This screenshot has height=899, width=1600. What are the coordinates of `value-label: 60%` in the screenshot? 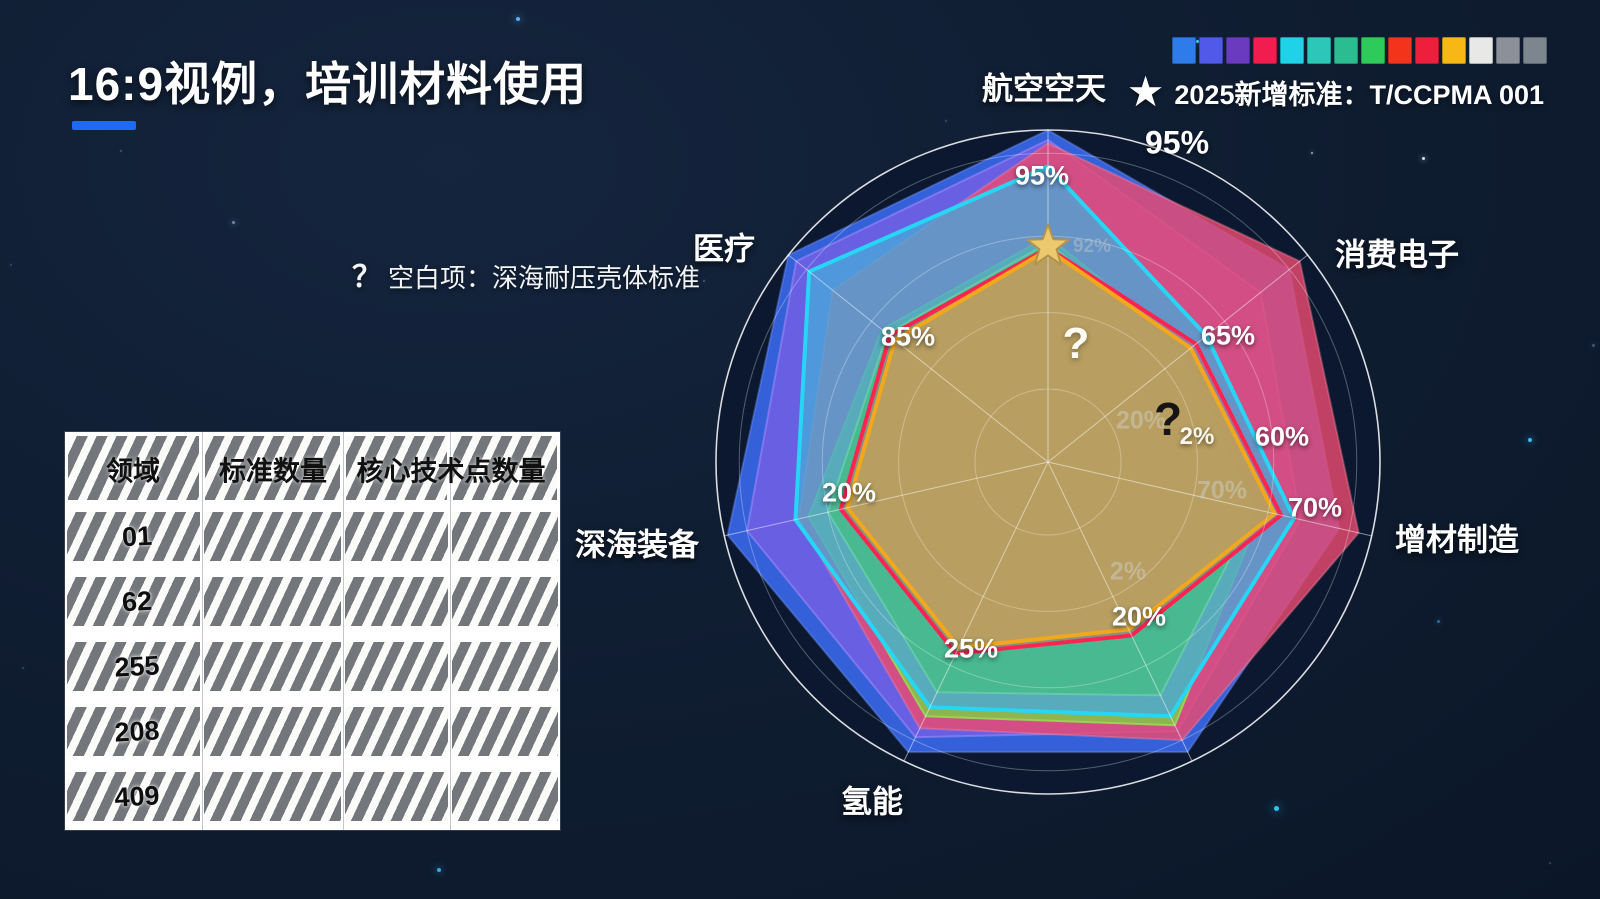 It's located at (1282, 436).